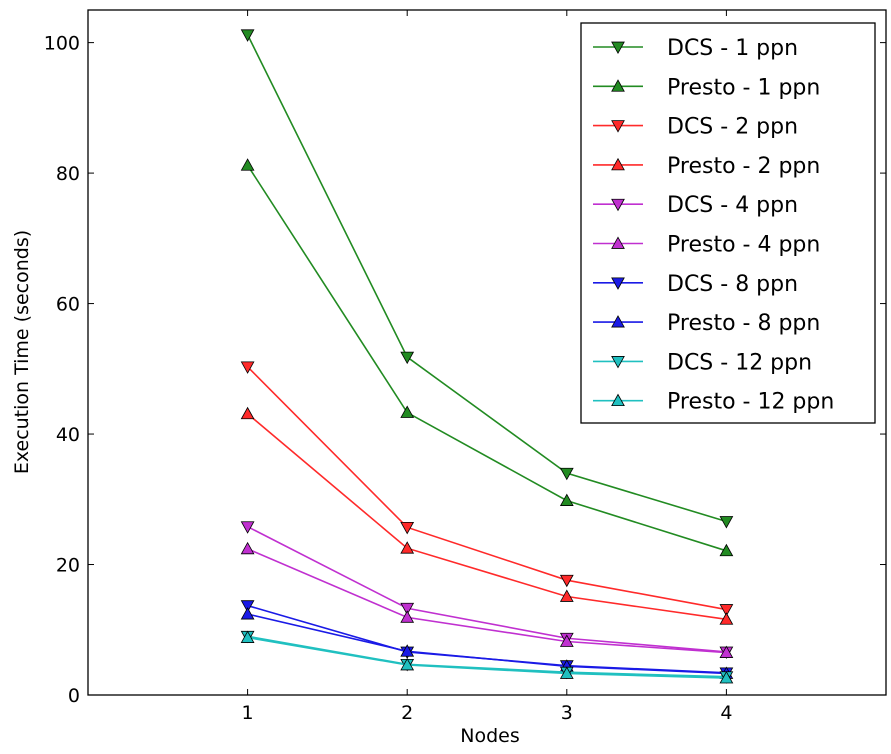  Describe the element at coordinates (732, 205) in the screenshot. I see `legend-label: DCS - 4 ppn` at that location.